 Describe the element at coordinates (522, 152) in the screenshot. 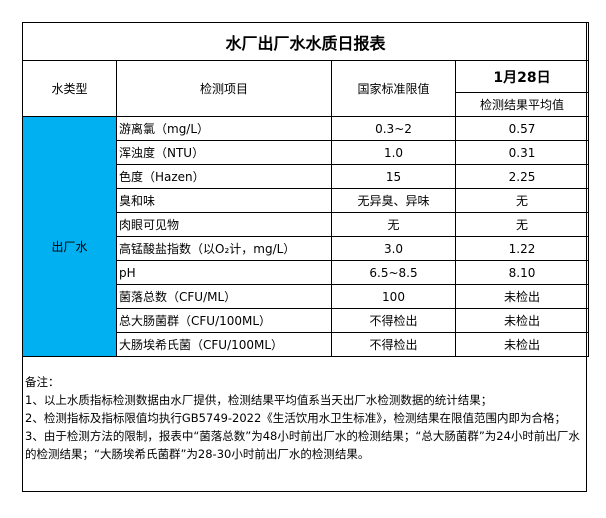

I see `result-cell: 0.31` at that location.